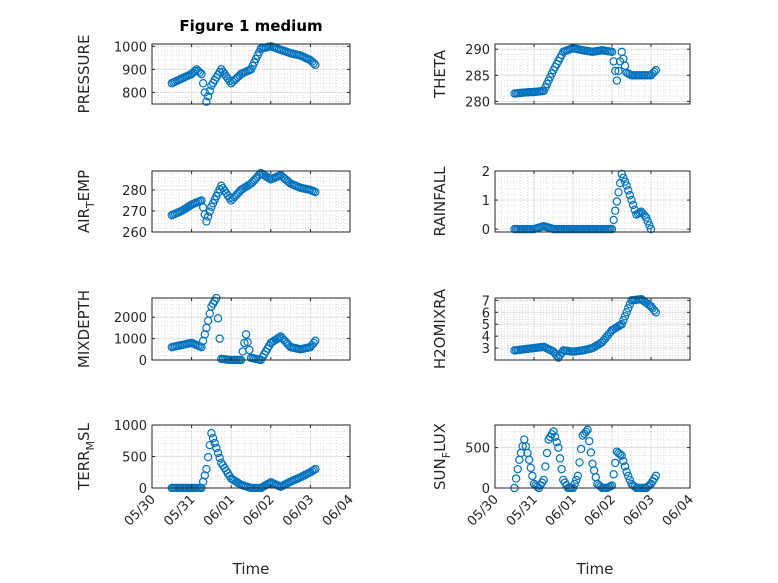 The width and height of the screenshot is (778, 583). What do you see at coordinates (486, 313) in the screenshot?
I see `y-tick-label: 6` at bounding box center [486, 313].